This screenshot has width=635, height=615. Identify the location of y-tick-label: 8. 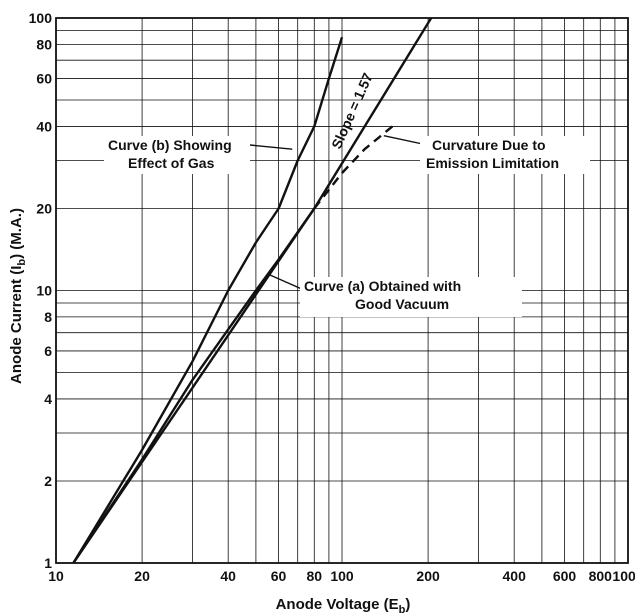
(48, 317).